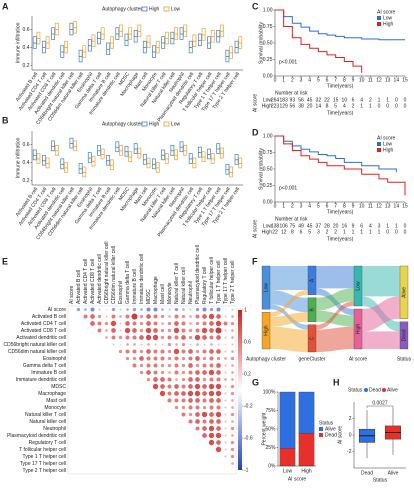 The width and height of the screenshot is (414, 500). I want to click on column-title: Status, so click(404, 359).